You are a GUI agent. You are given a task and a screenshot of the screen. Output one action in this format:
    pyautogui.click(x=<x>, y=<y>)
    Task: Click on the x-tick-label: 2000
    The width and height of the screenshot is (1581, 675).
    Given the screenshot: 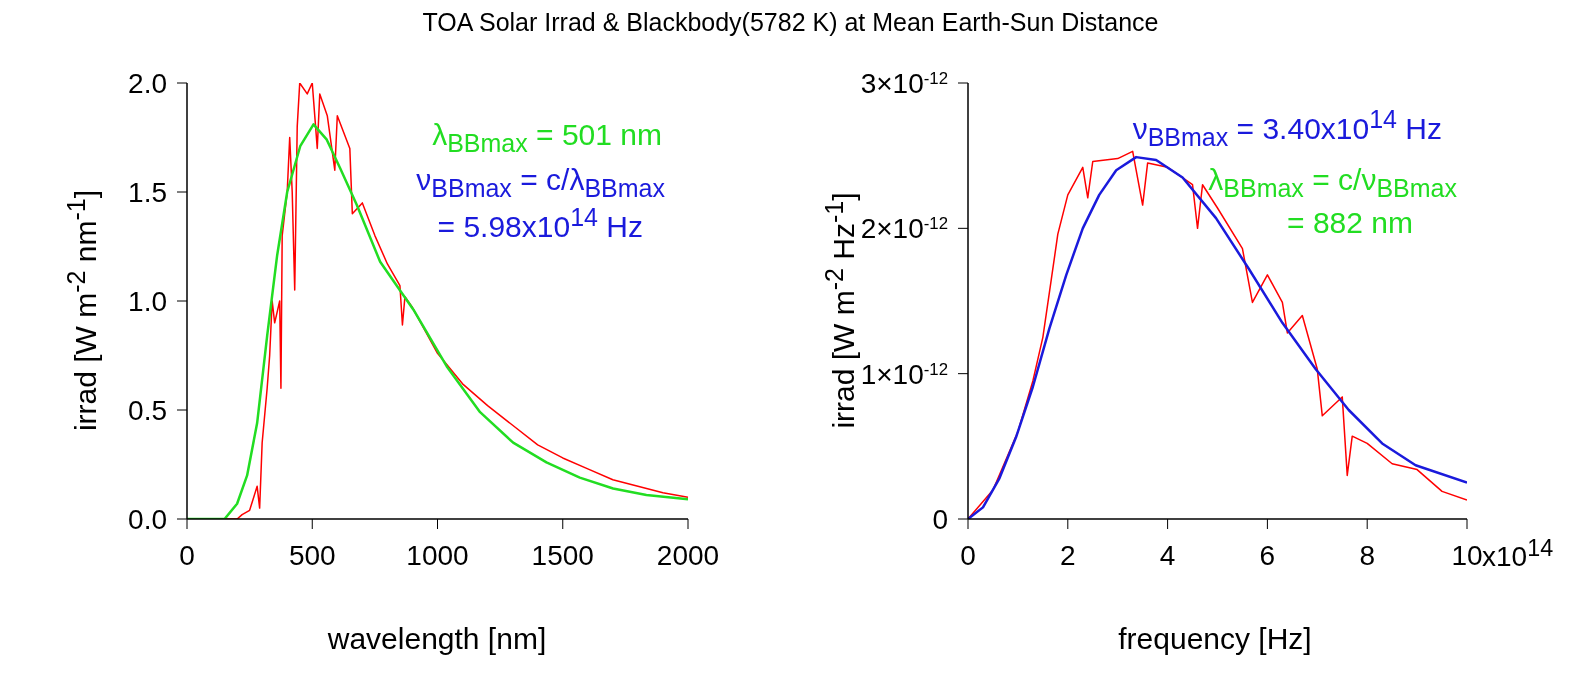 What is the action you would take?
    pyautogui.click(x=688, y=555)
    